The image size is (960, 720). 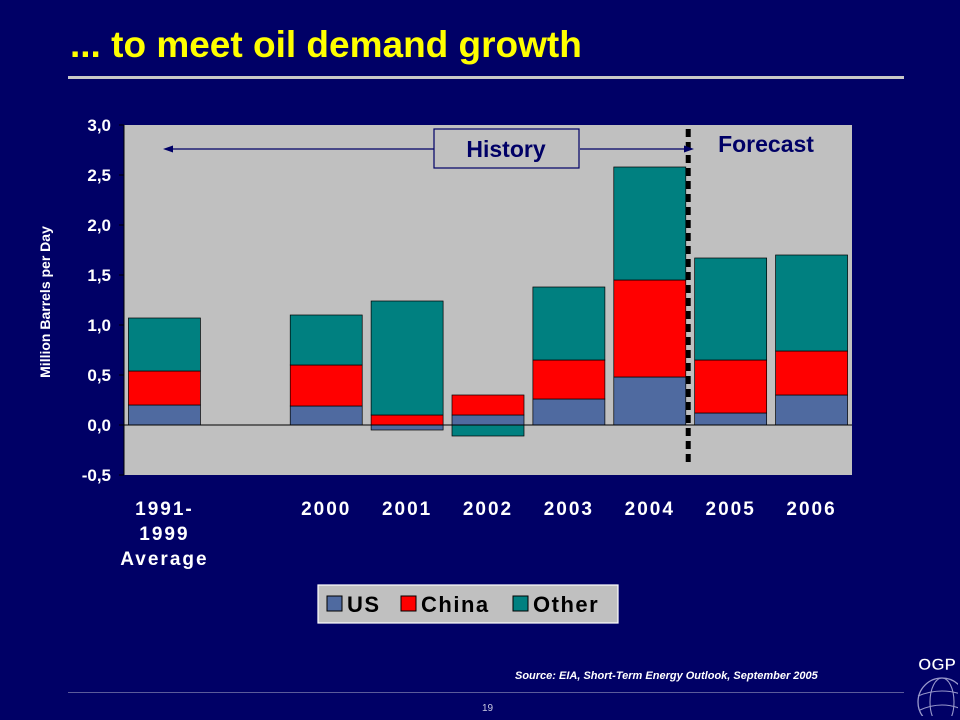 I want to click on x-tick-label: Average, so click(x=164, y=559).